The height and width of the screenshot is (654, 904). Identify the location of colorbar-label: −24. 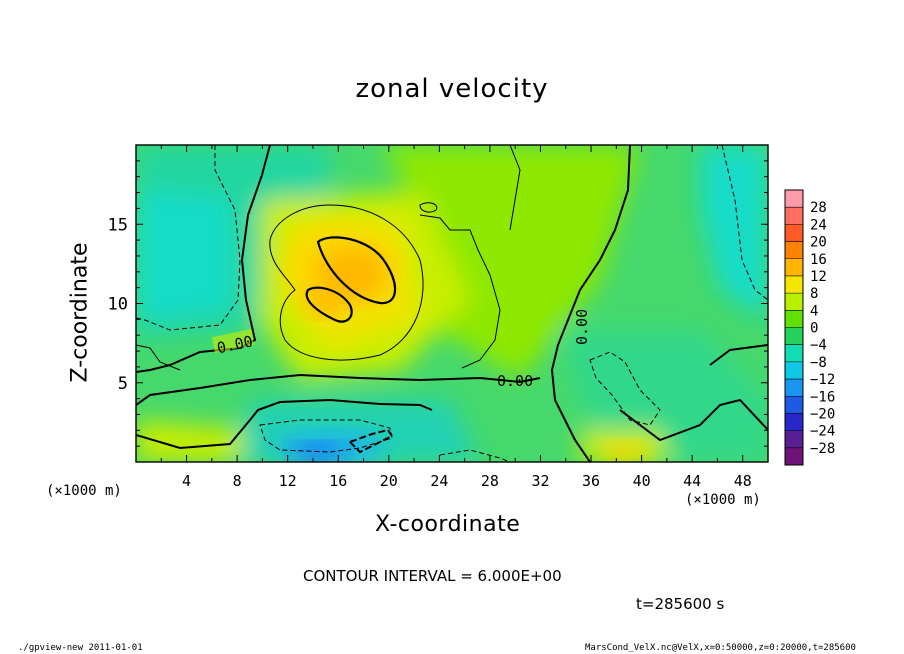
(822, 432).